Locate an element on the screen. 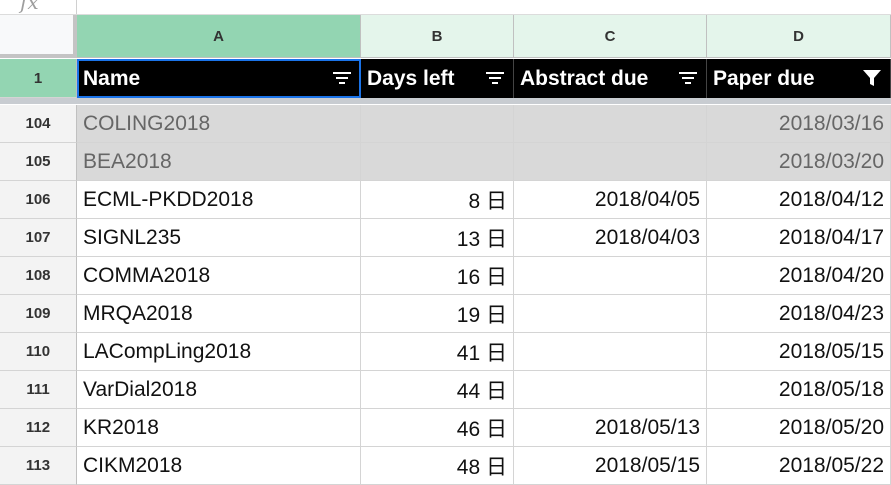 The image size is (891, 485). header-cell-abstract-due: Abstract due is located at coordinates (610, 78).